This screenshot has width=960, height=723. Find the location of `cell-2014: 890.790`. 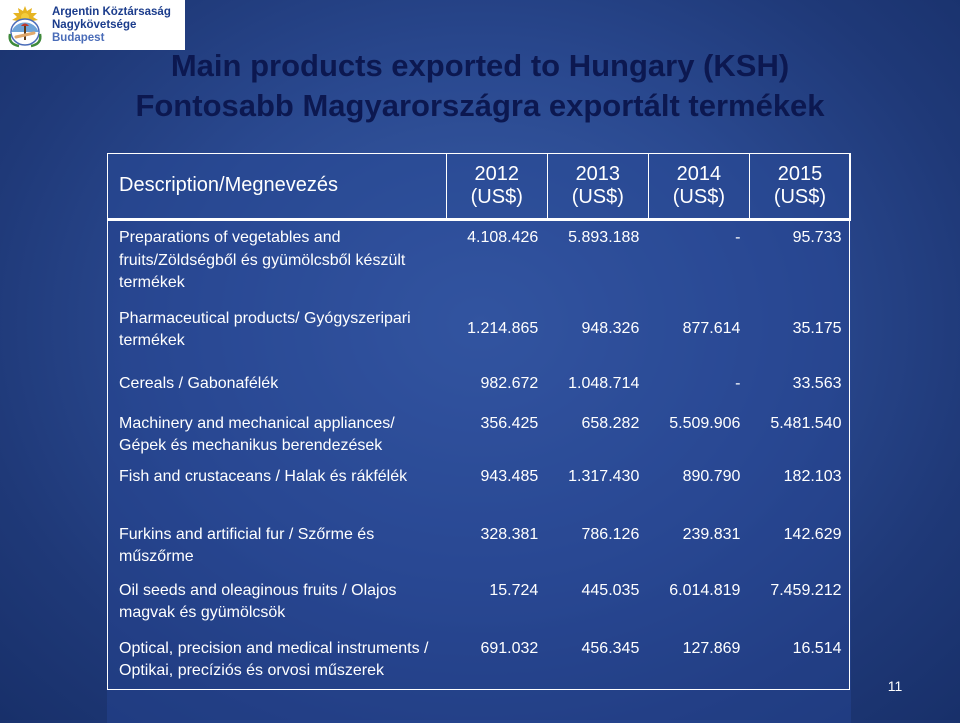

cell-2014: 890.790 is located at coordinates (699, 491).